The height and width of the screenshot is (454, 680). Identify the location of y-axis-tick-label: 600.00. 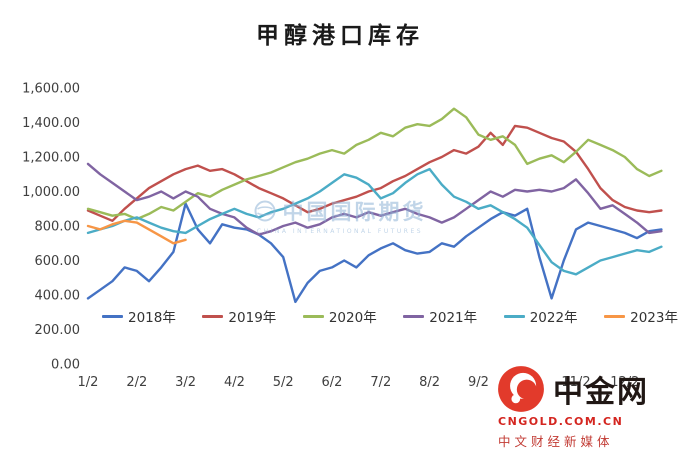
(58, 261).